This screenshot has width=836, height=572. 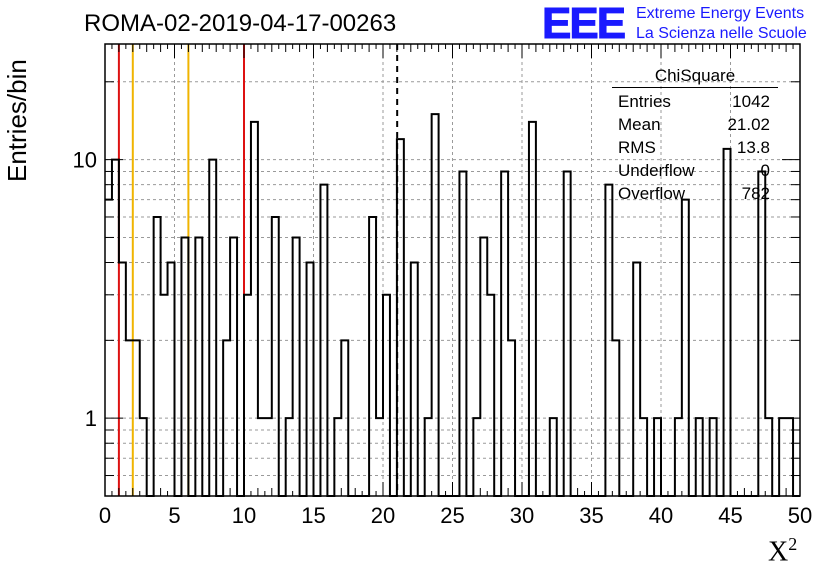 What do you see at coordinates (644, 101) in the screenshot?
I see `stats-label: Entries` at bounding box center [644, 101].